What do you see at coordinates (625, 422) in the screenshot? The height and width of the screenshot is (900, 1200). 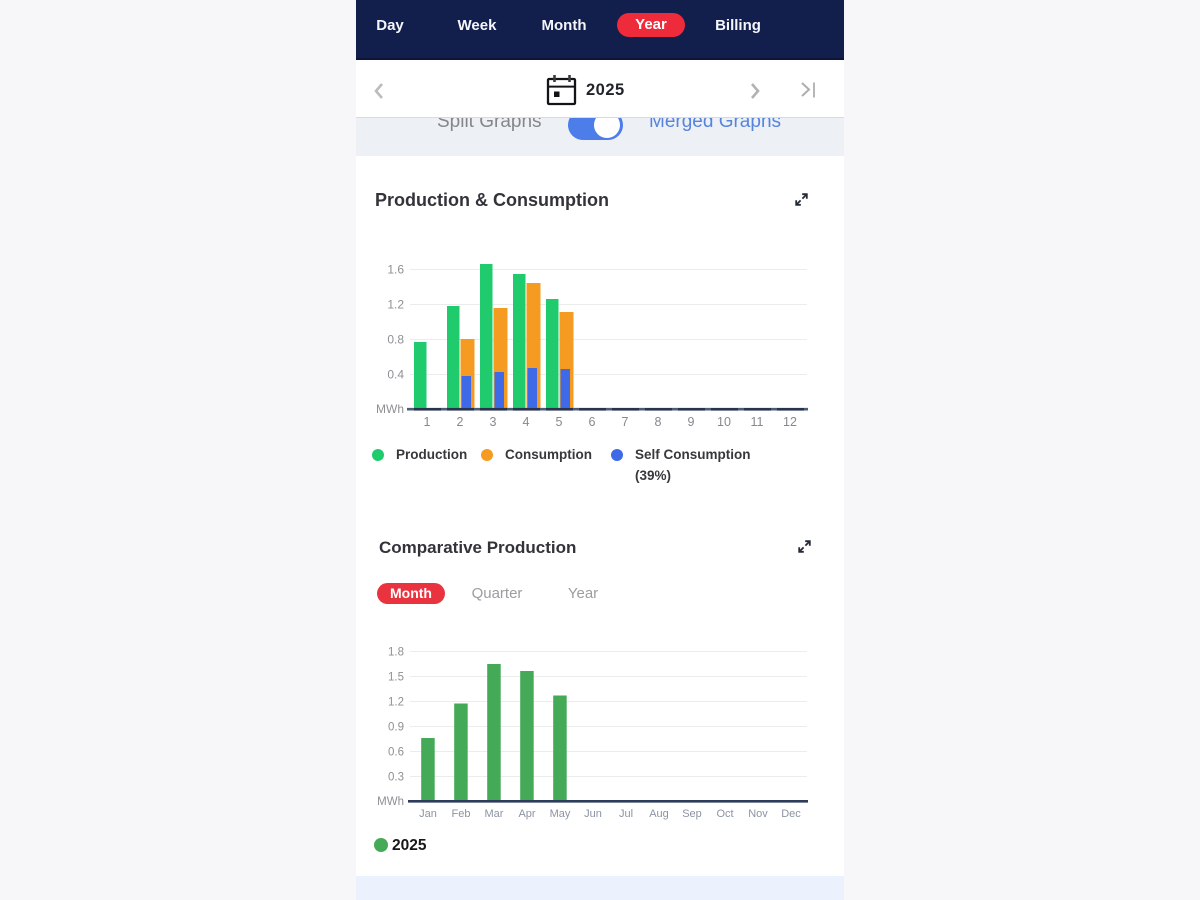 I see `svg-text: 7` at bounding box center [625, 422].